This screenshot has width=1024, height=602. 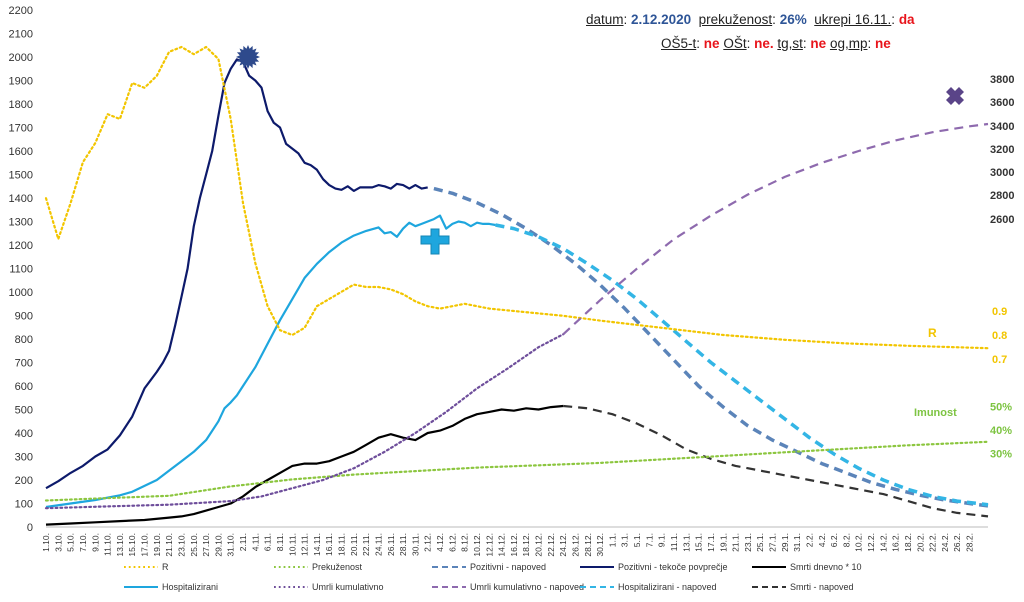 I want to click on x-tick-label: 5.10., so click(x=71, y=542).